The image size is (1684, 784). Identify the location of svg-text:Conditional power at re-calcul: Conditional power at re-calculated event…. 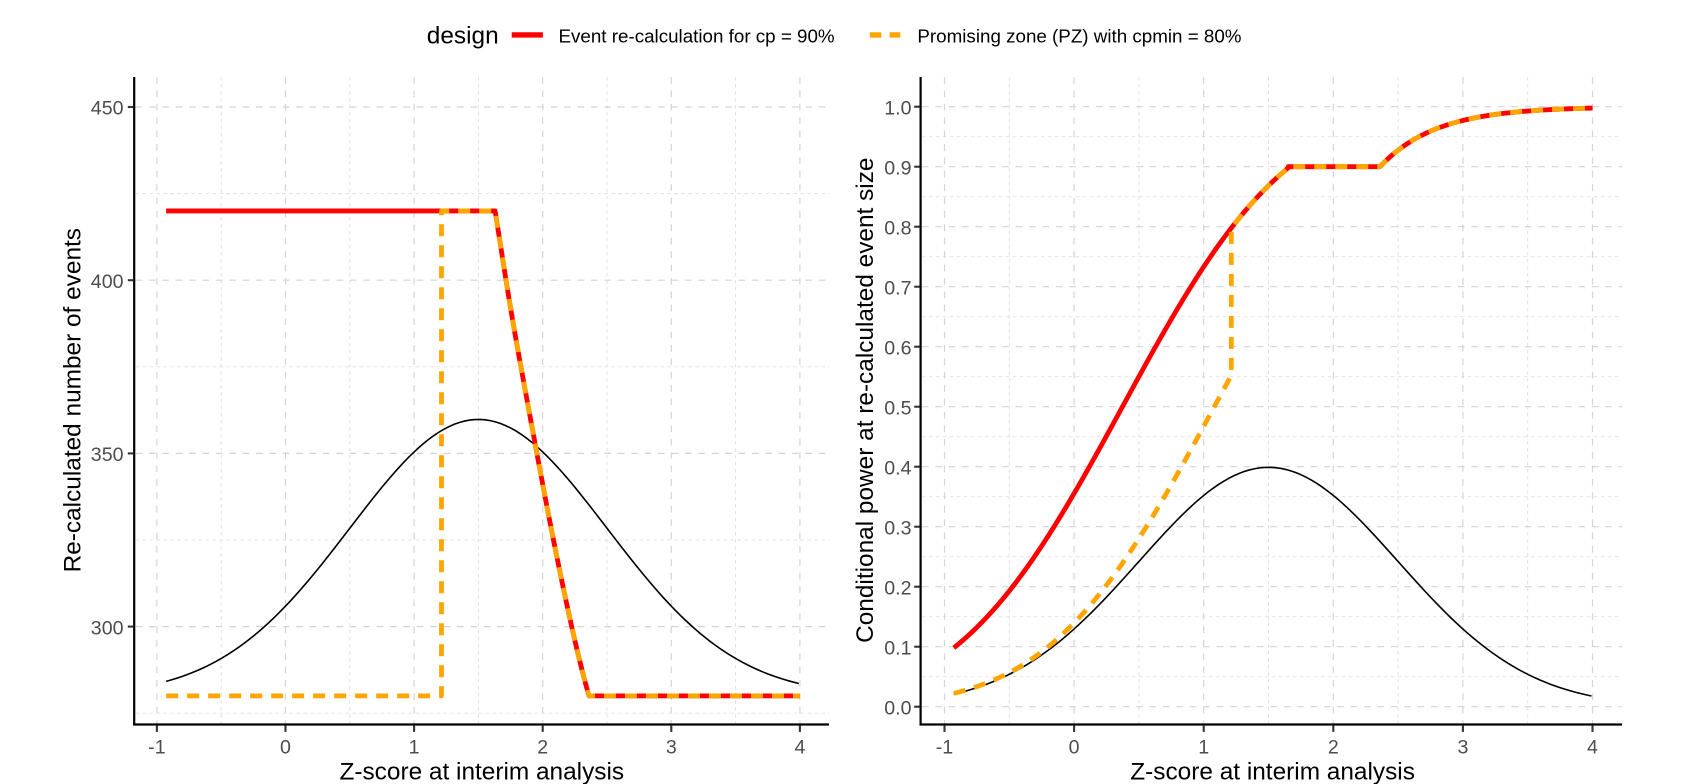
(865, 400).